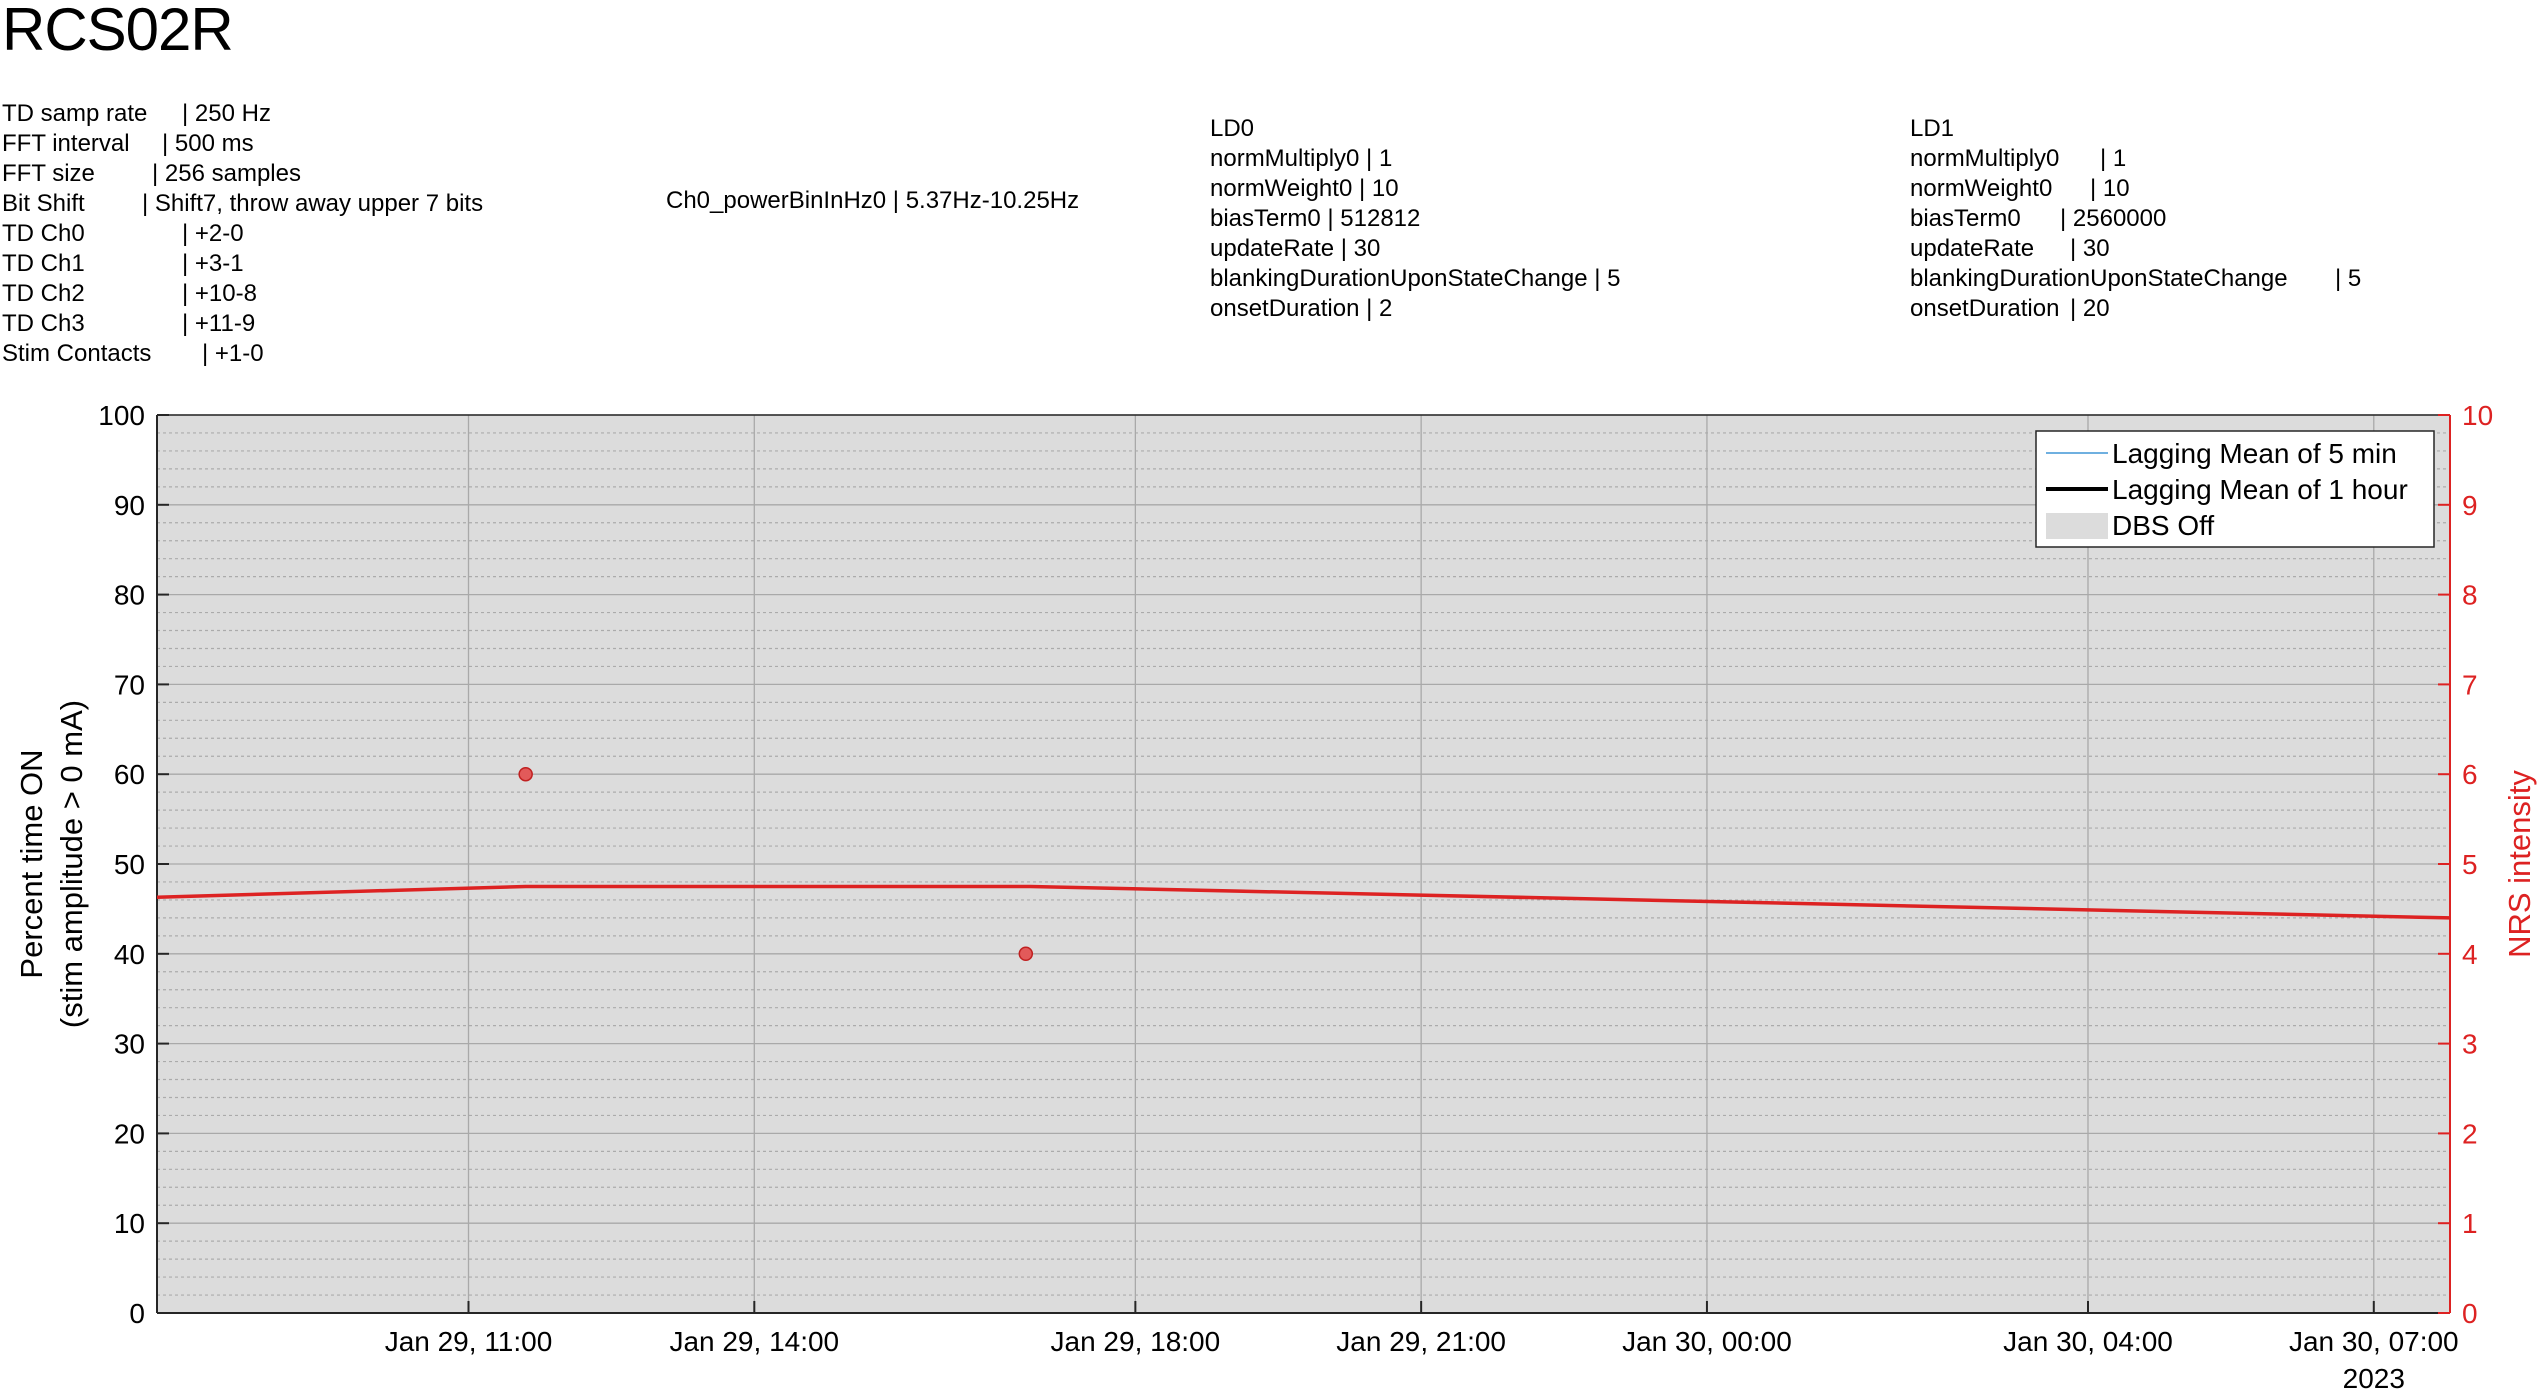 This screenshot has height=1392, width=2540. I want to click on legend-label-5min: Lagging Mean of 5 min, so click(2254, 453).